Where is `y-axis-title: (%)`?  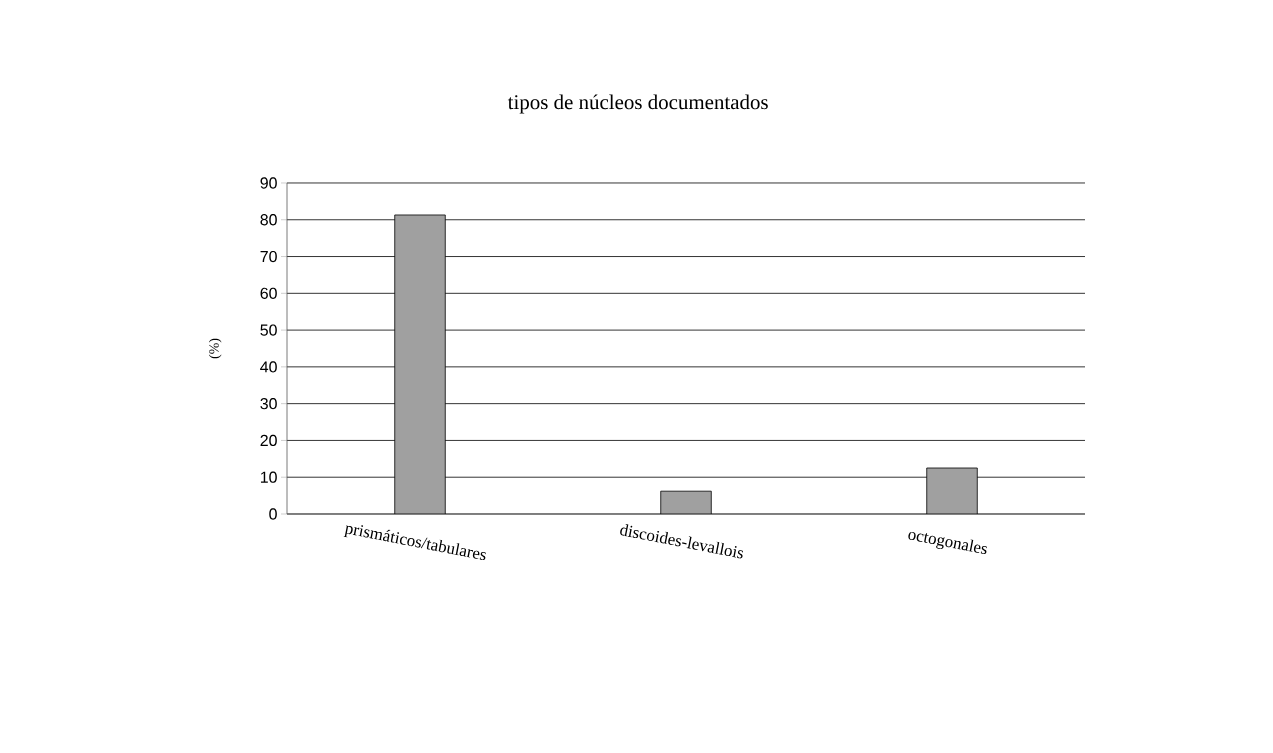 y-axis-title: (%) is located at coordinates (215, 348).